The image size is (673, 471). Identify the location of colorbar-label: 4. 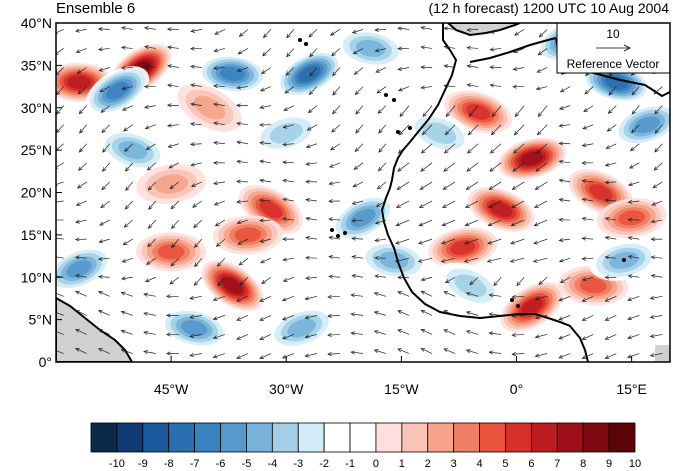
(480, 464).